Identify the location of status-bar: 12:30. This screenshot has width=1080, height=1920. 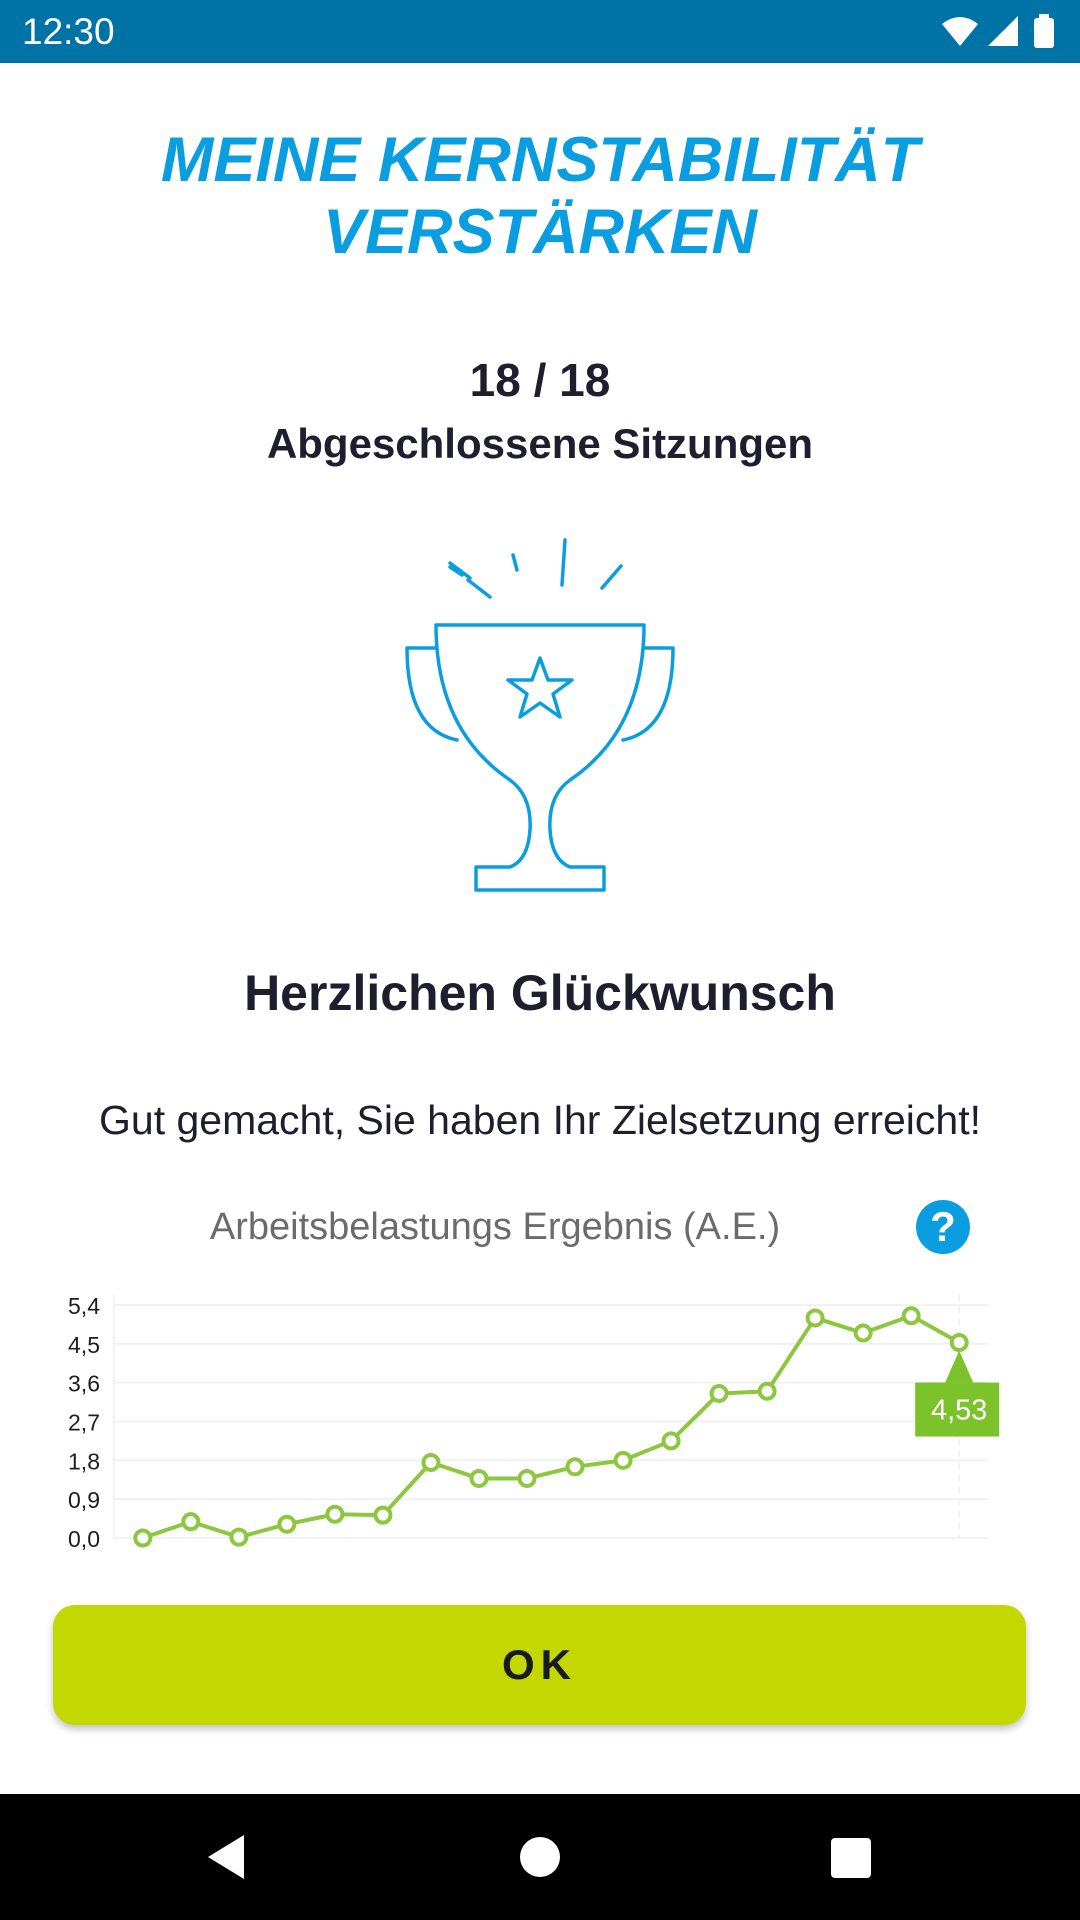
(540, 31).